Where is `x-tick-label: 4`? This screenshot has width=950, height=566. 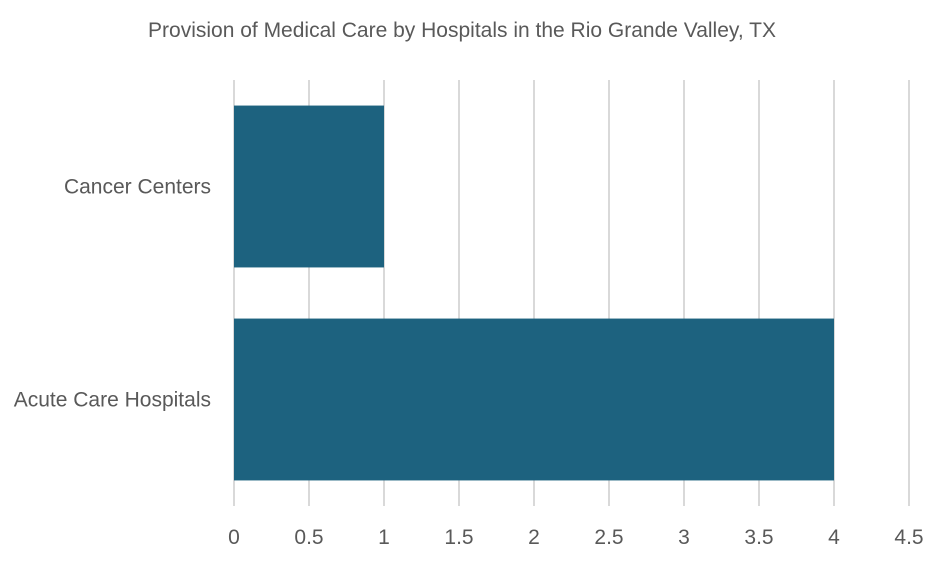
x-tick-label: 4 is located at coordinates (834, 537).